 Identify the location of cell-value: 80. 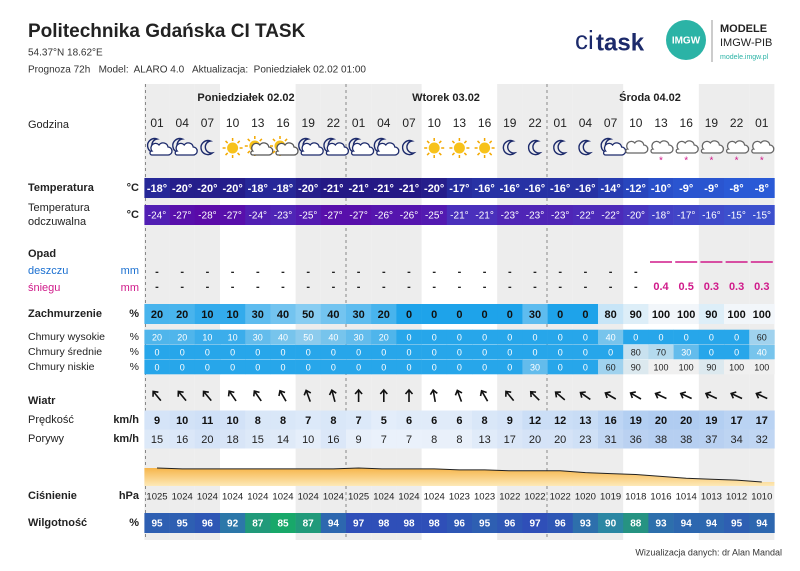
(636, 352).